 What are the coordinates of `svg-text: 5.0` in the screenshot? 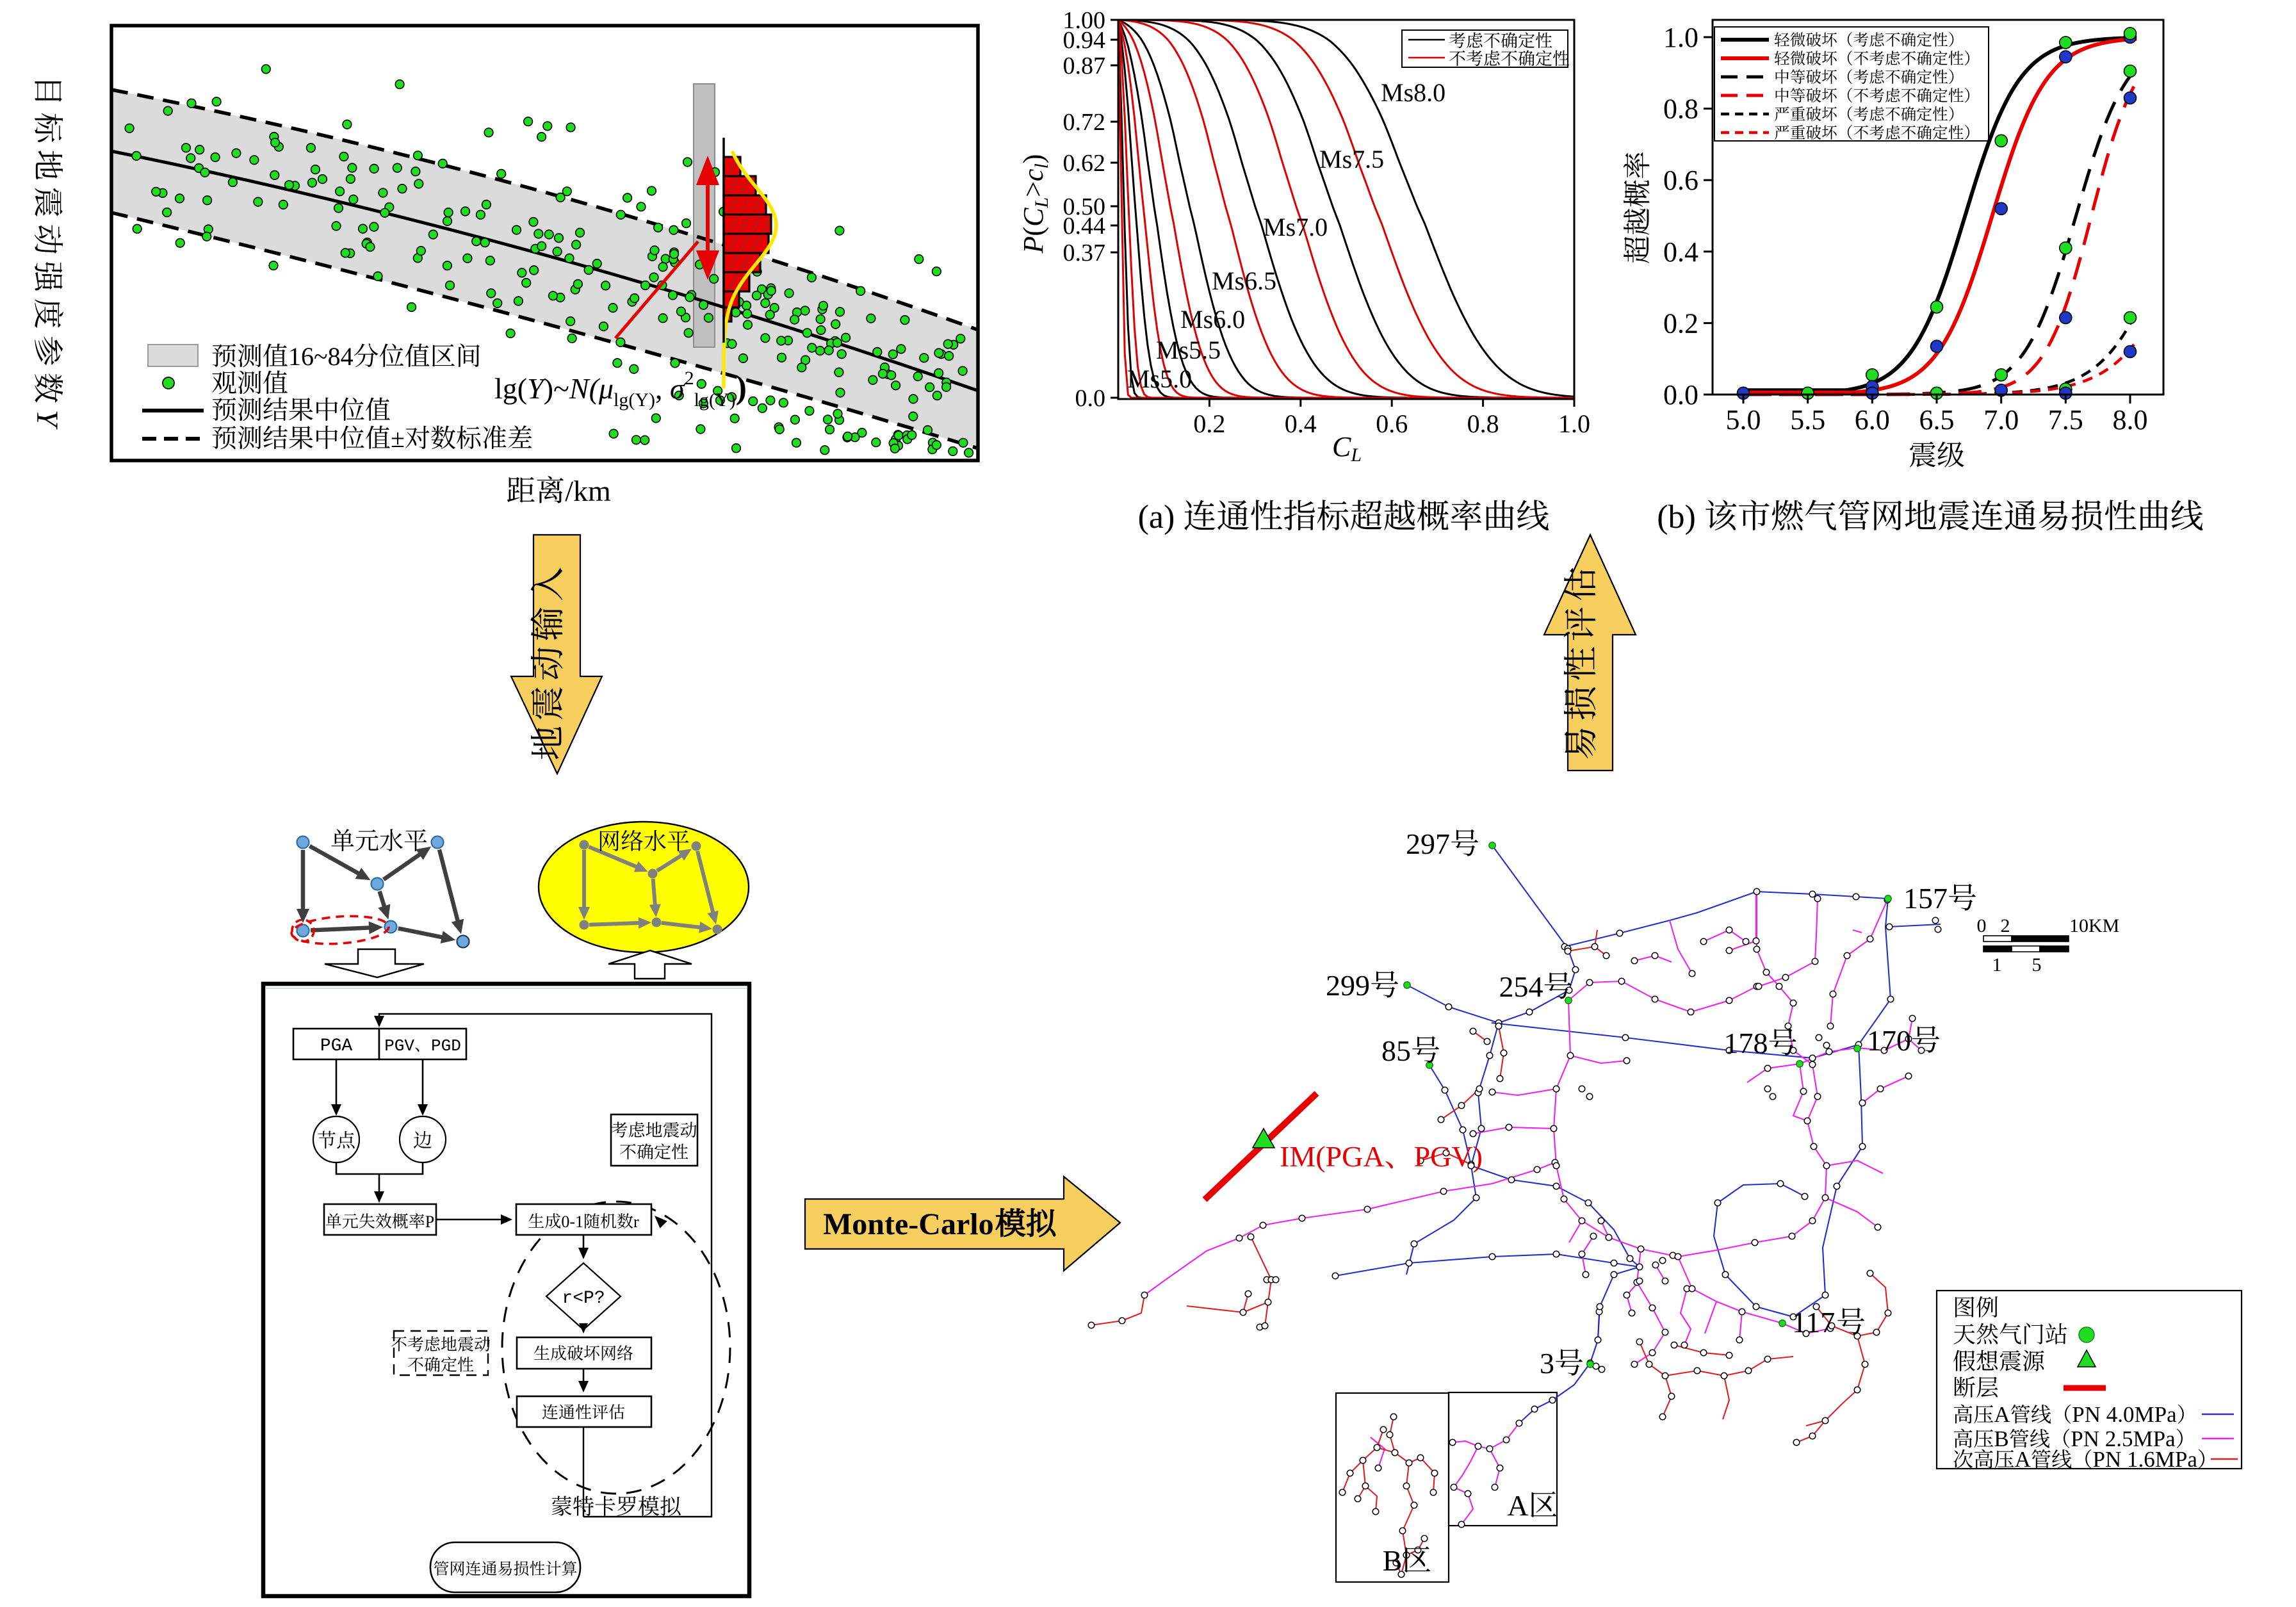 It's located at (1743, 420).